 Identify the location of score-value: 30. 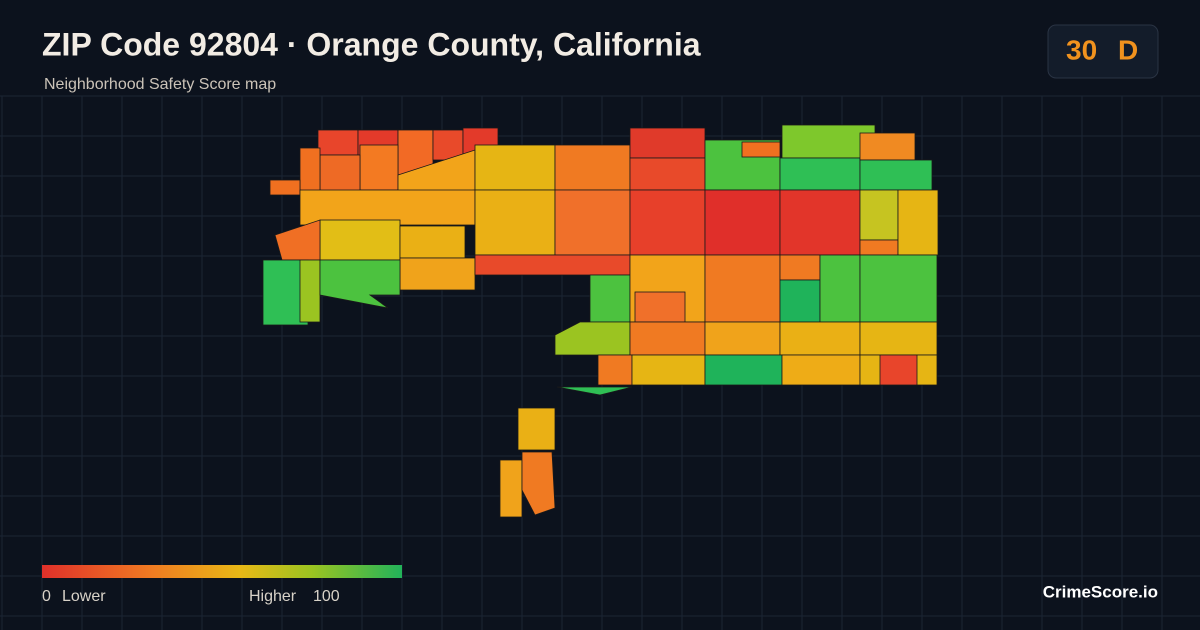
(1081, 49).